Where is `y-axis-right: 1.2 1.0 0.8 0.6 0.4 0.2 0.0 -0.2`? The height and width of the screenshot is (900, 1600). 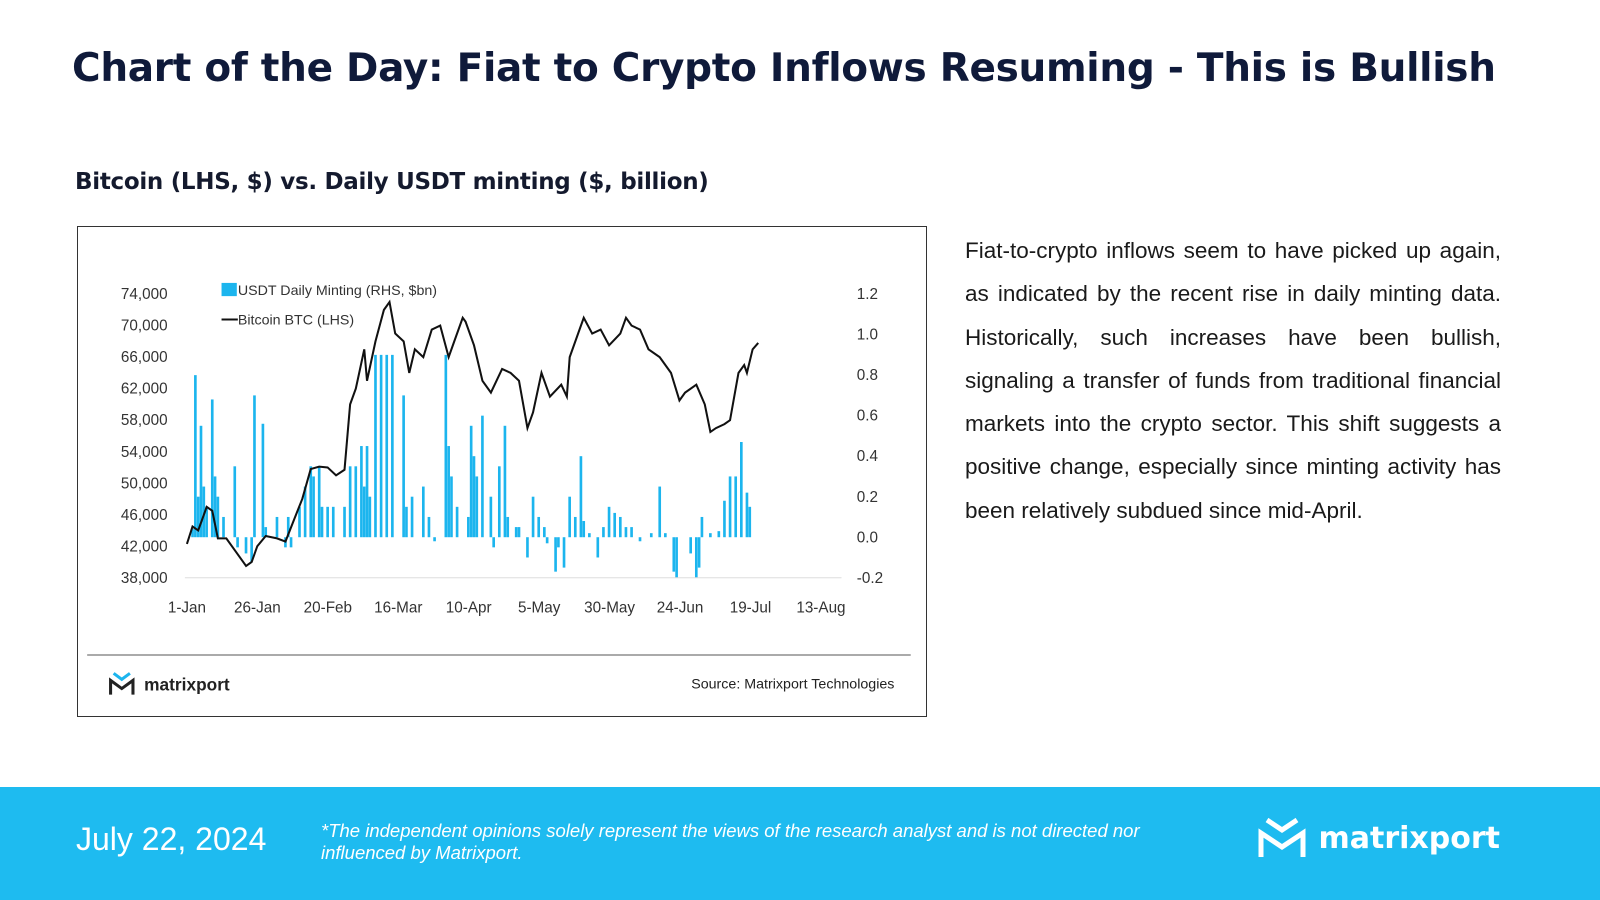
y-axis-right: 1.2 1.0 0.8 0.6 0.4 0.2 0.0 -0.2 is located at coordinates (870, 436).